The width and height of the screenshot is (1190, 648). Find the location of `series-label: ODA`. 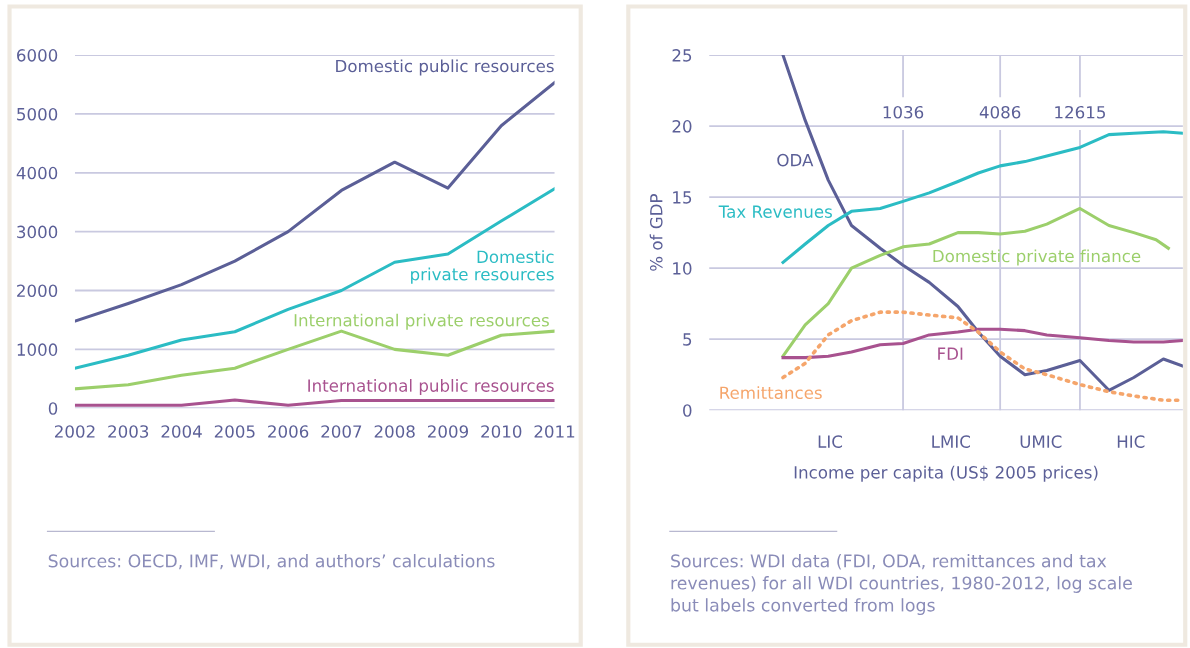

series-label: ODA is located at coordinates (795, 160).